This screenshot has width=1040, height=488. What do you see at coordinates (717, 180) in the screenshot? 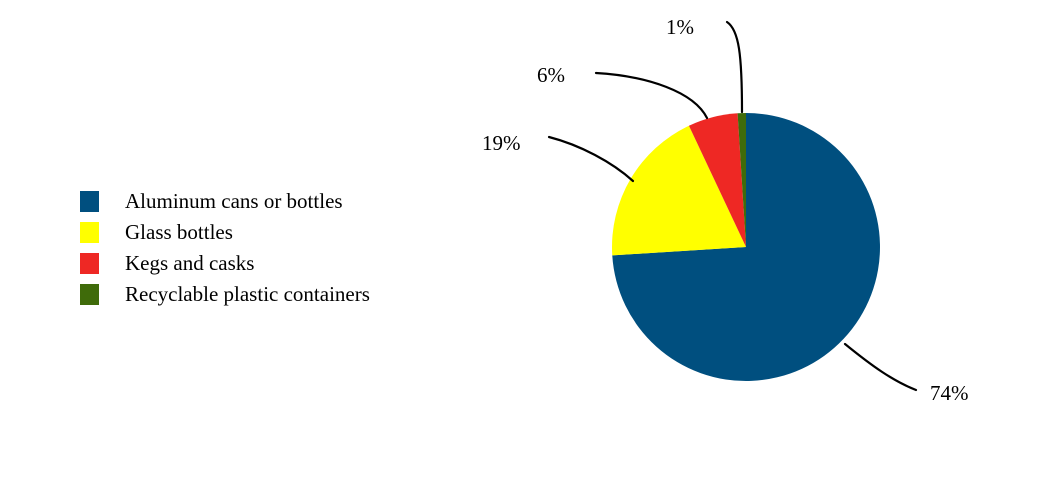
I see `pie-slice-kegs-and-casks` at bounding box center [717, 180].